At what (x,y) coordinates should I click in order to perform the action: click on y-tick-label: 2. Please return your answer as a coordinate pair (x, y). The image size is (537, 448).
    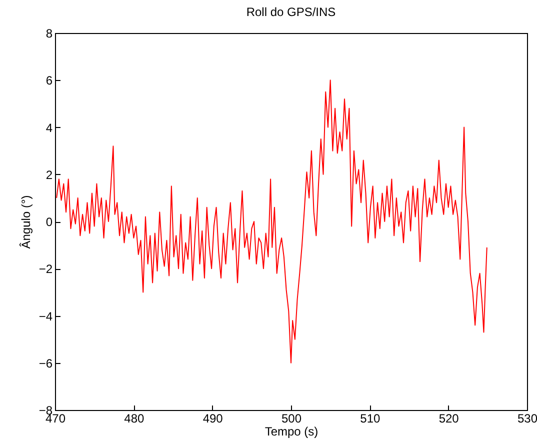
    Looking at the image, I should click on (49, 175).